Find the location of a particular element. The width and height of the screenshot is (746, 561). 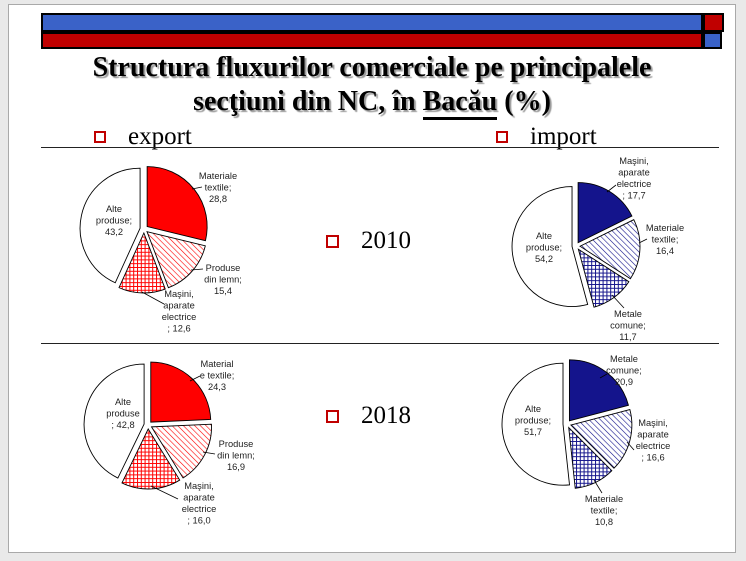

top-corner-square-red is located at coordinates (713, 22).